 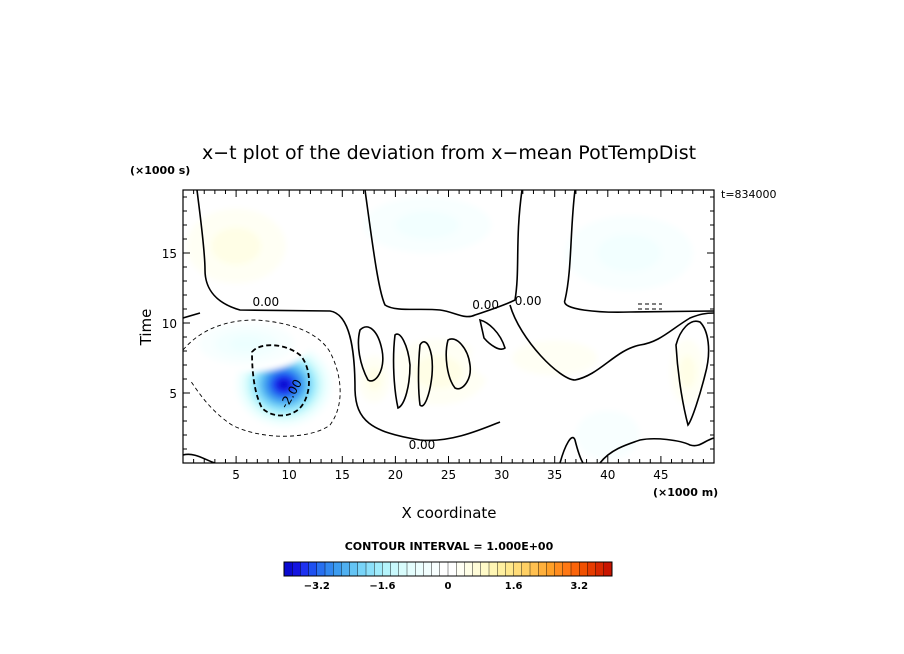 I want to click on x-tick-label: 45, so click(x=660, y=475).